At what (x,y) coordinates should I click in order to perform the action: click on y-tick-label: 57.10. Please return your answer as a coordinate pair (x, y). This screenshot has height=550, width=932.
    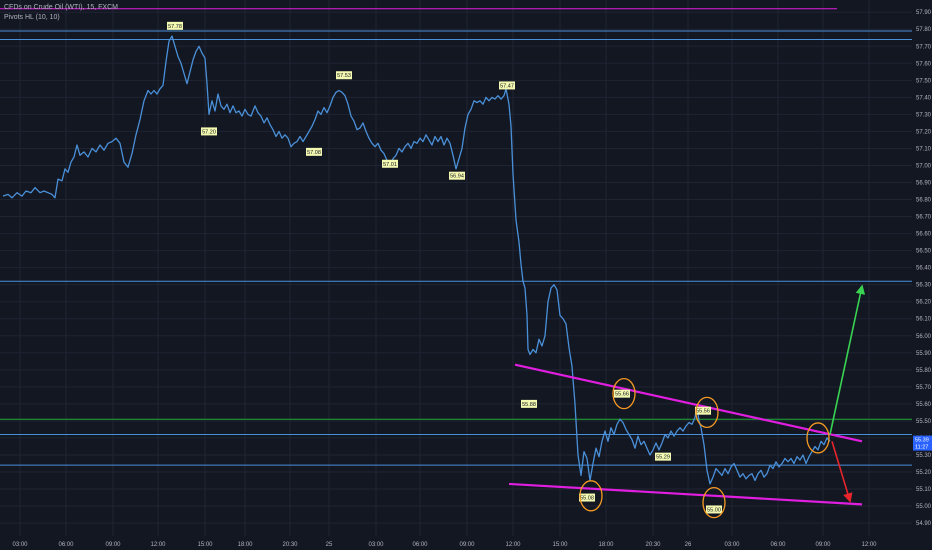
    Looking at the image, I should click on (924, 149).